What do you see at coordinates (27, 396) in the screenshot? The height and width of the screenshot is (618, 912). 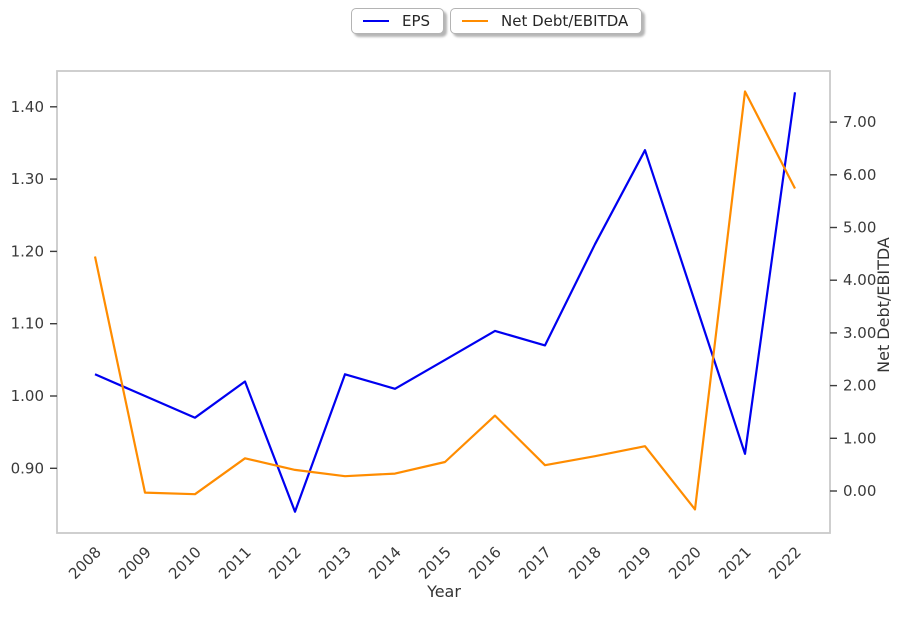 I see `left-y-tick-label: 1.00` at bounding box center [27, 396].